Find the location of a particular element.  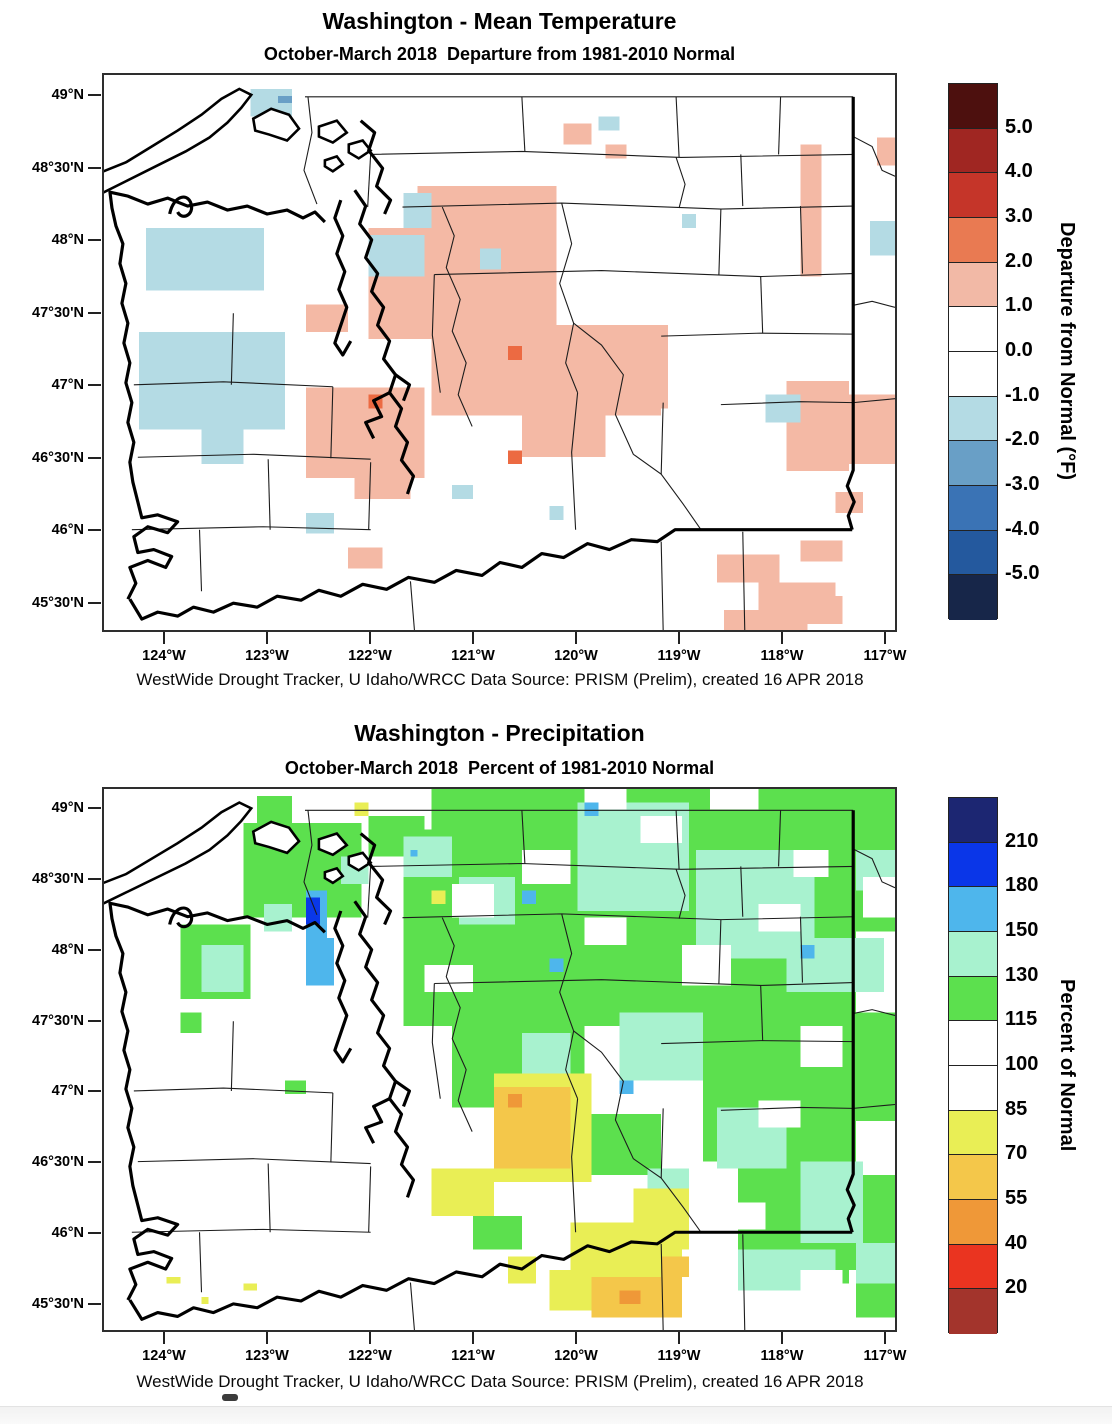

precipitation-cell-dorange is located at coordinates (630, 1297).